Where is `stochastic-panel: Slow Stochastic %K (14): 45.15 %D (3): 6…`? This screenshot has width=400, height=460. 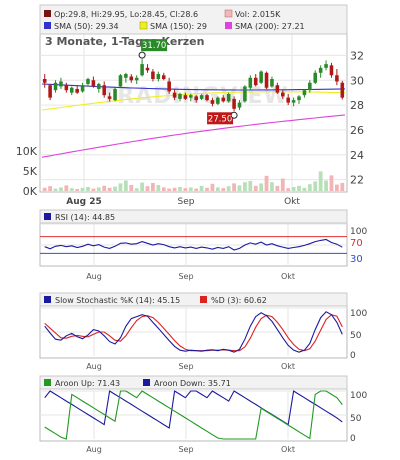
stochastic-panel: Slow Stochastic %K (14): 45.15 %D (3): 6… is located at coordinates (203, 331).